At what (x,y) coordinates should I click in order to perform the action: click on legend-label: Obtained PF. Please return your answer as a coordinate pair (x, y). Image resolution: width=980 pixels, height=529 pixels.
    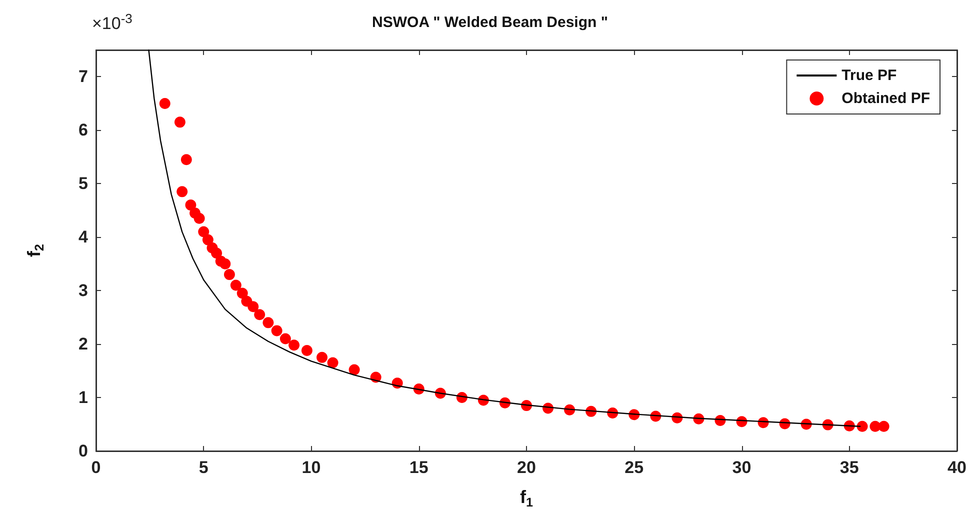
    Looking at the image, I should click on (886, 98).